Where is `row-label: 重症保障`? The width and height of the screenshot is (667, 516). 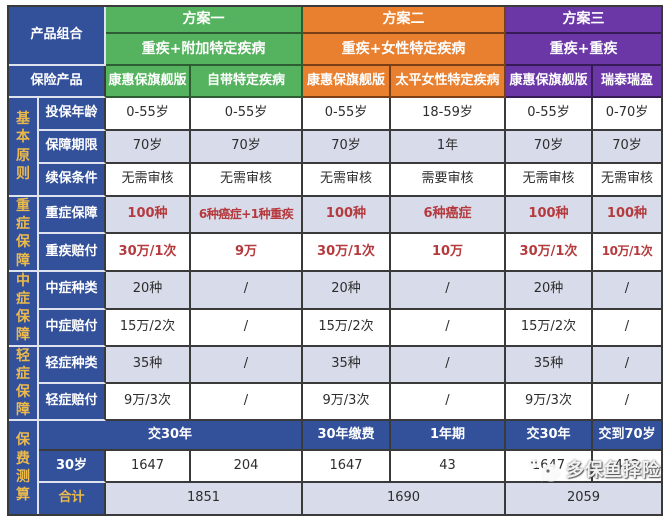
row-label: 重症保障 is located at coordinates (72, 216).